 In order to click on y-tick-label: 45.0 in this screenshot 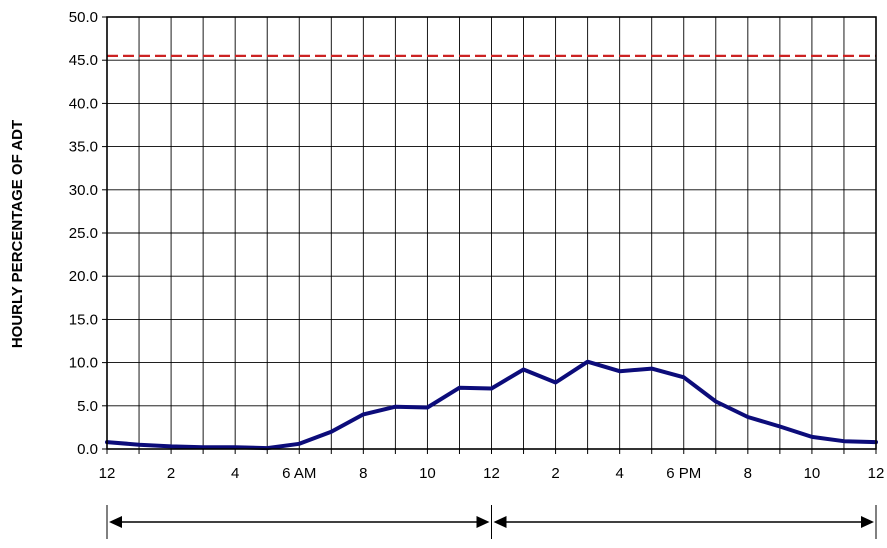, I will do `click(83, 60)`.